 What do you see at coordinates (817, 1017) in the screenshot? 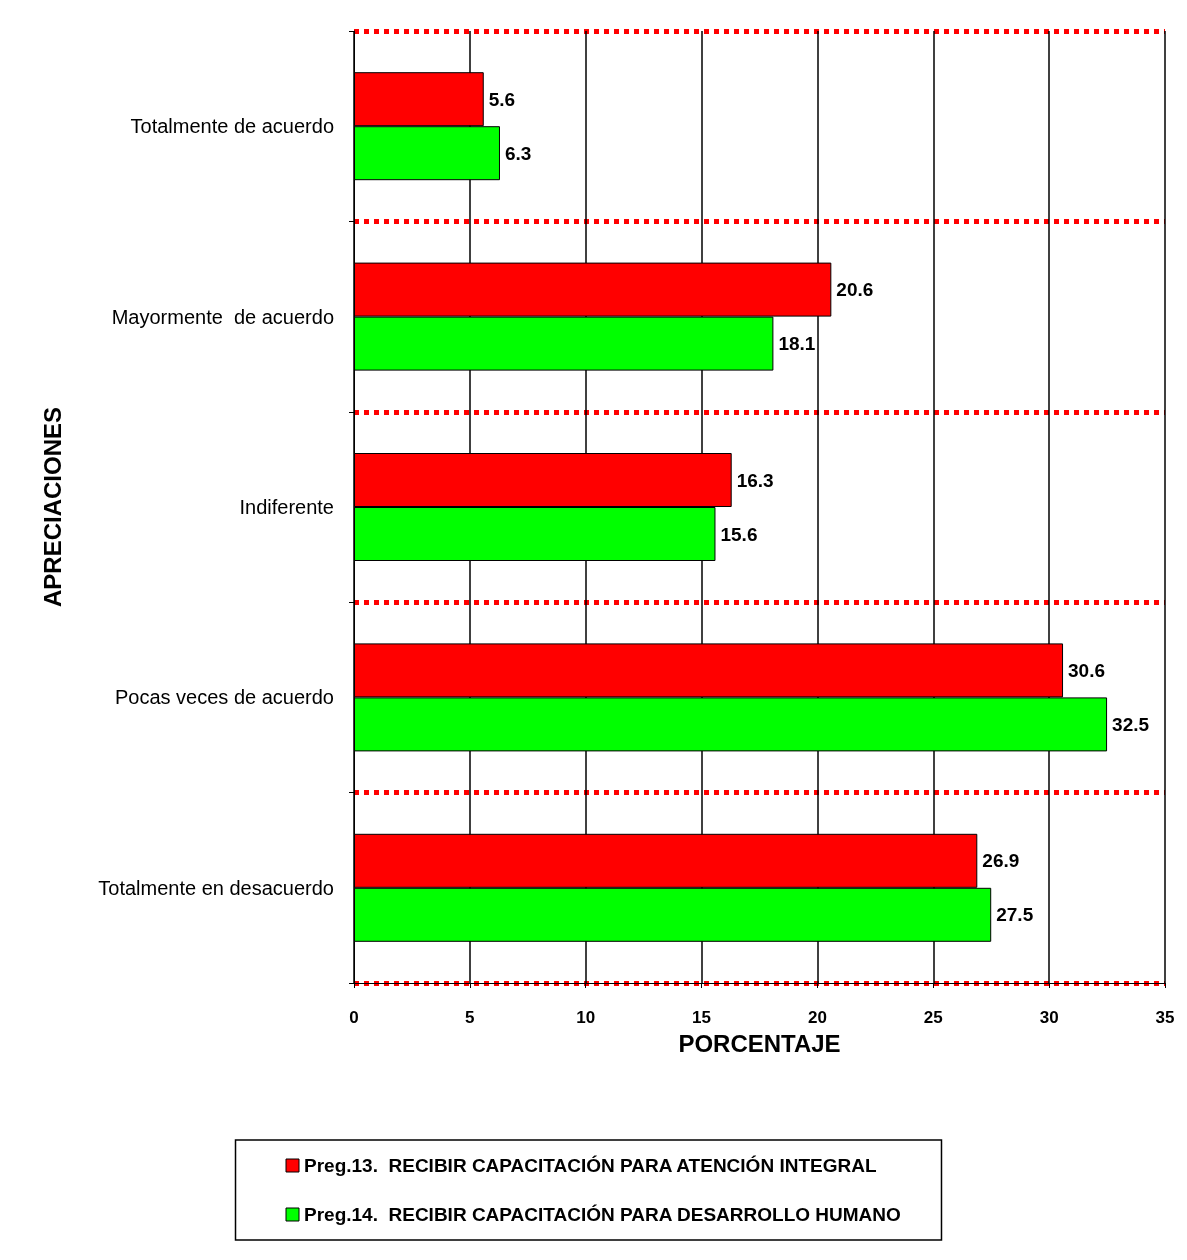
I see `x-tick-label: 20` at bounding box center [817, 1017].